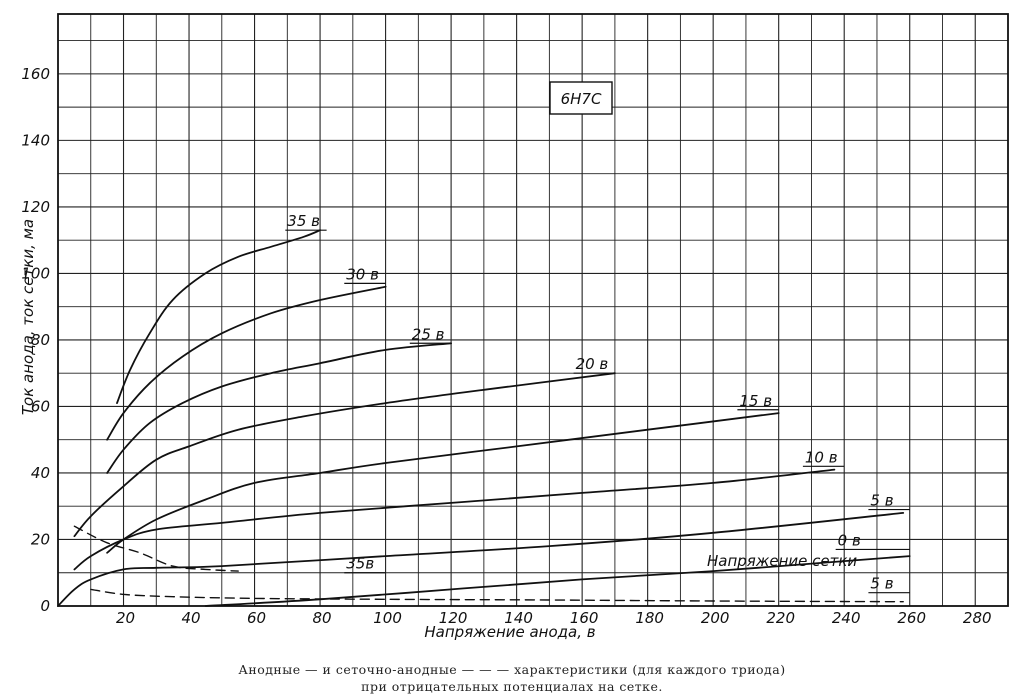 Image resolution: width=1024 pixels, height=698 pixels. What do you see at coordinates (362, 274) in the screenshot?
I see `series-label: 30 в` at bounding box center [362, 274].